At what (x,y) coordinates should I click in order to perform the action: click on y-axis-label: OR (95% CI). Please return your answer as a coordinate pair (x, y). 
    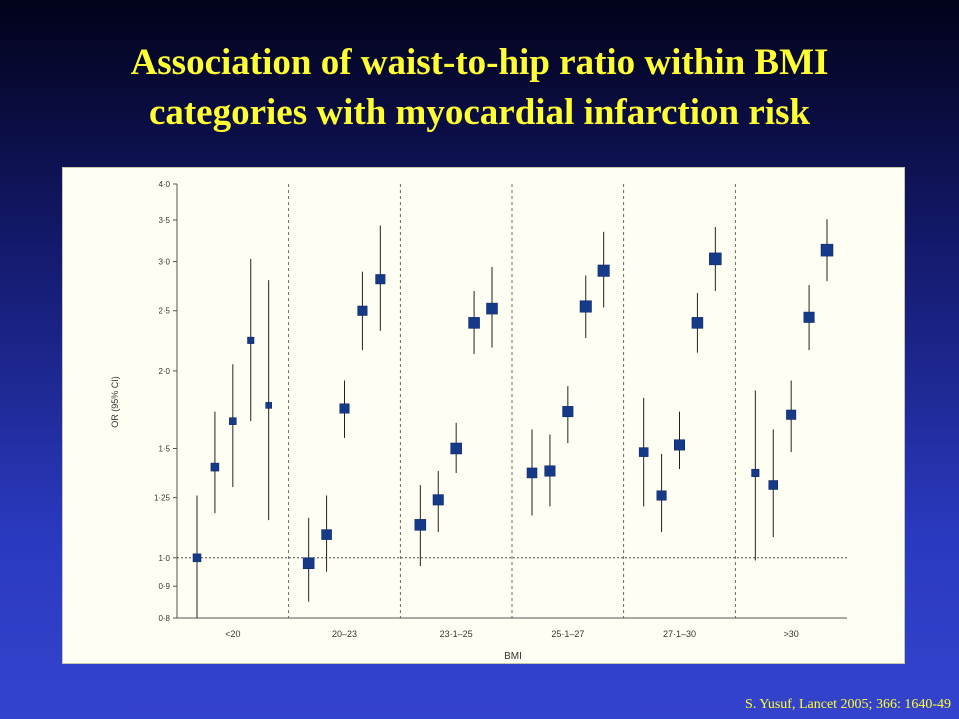
    Looking at the image, I should click on (115, 402).